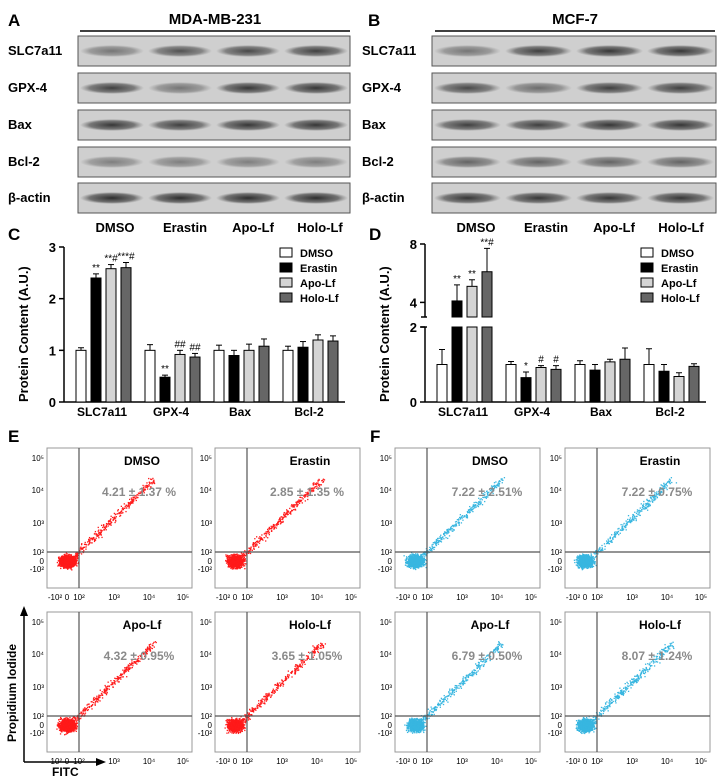 The width and height of the screenshot is (722, 778). What do you see at coordinates (139, 492) in the screenshot?
I see `quadrant-percentage: 4.21 ± 1.37 %` at bounding box center [139, 492].